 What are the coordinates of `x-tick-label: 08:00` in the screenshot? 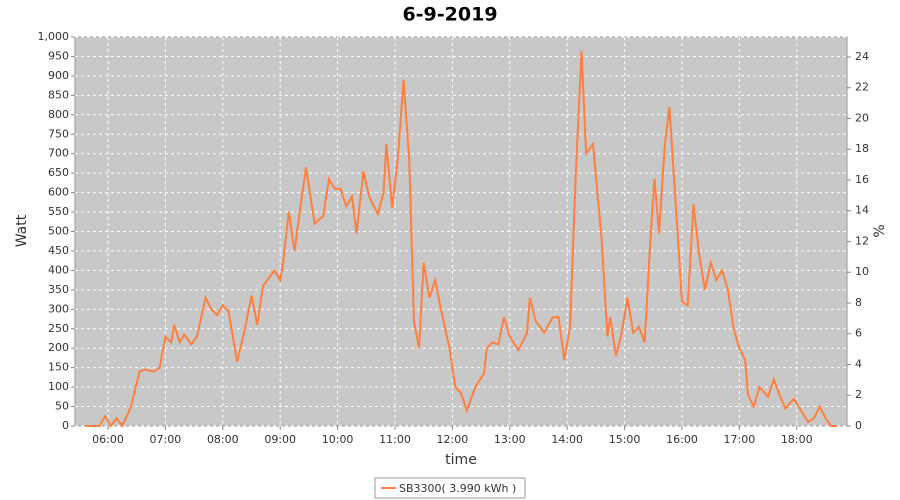 It's located at (223, 439).